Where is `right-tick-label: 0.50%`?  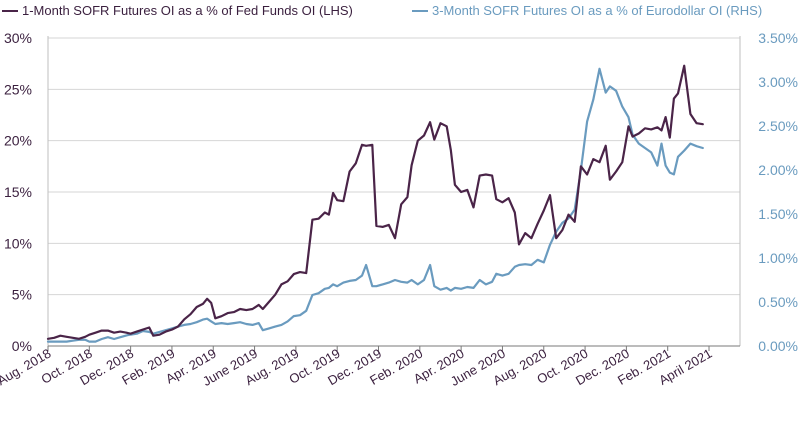 right-tick-label: 0.50% is located at coordinates (778, 302).